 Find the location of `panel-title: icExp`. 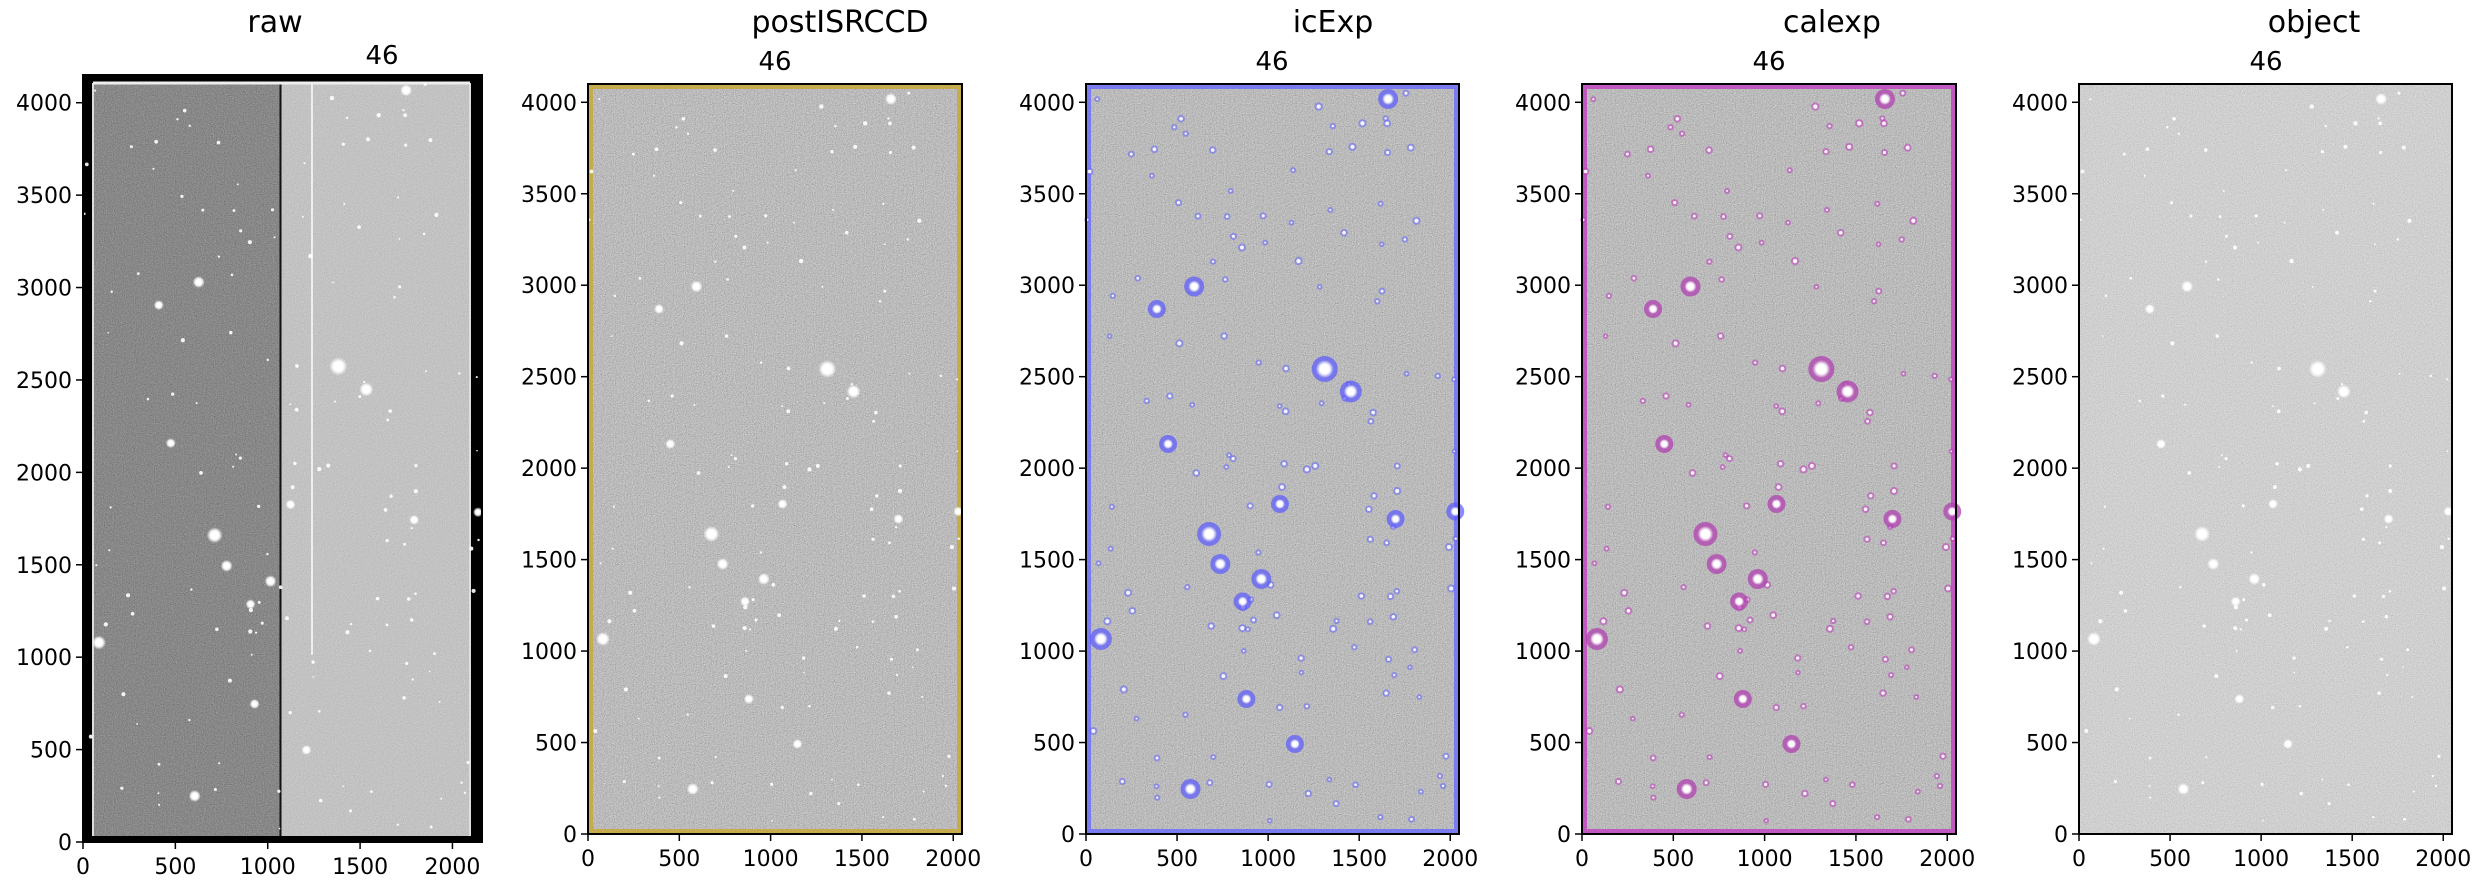

panel-title: icExp is located at coordinates (1333, 22).